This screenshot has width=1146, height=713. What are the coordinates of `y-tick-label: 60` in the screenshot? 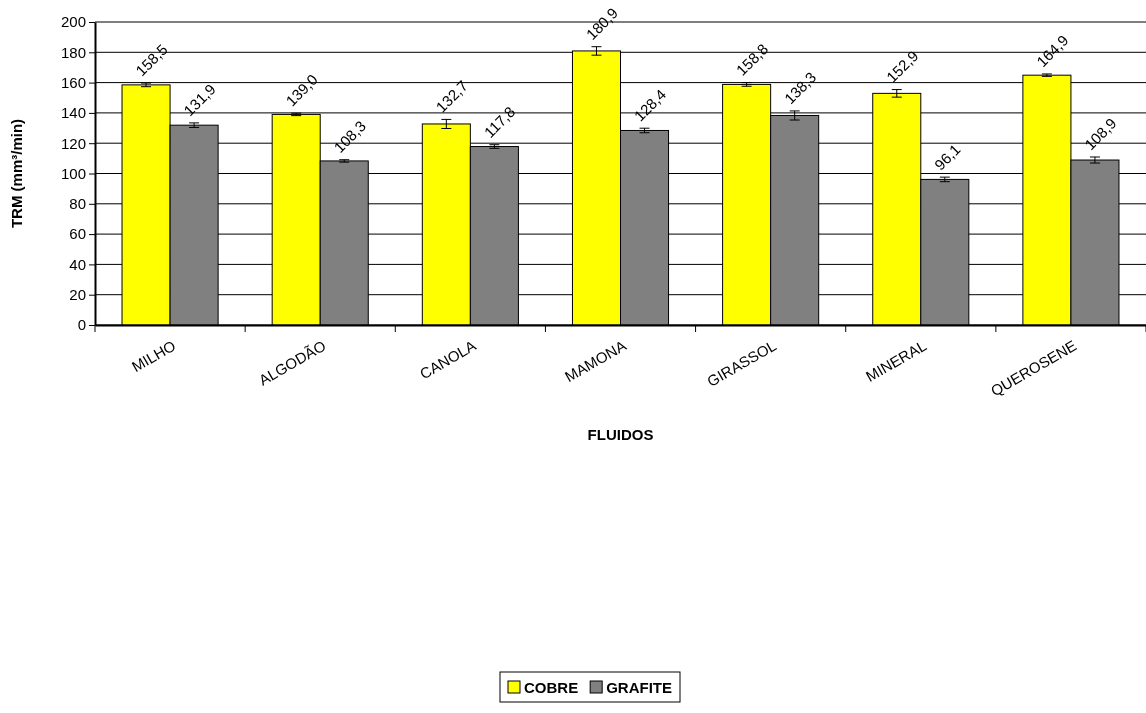 It's located at (77, 234).